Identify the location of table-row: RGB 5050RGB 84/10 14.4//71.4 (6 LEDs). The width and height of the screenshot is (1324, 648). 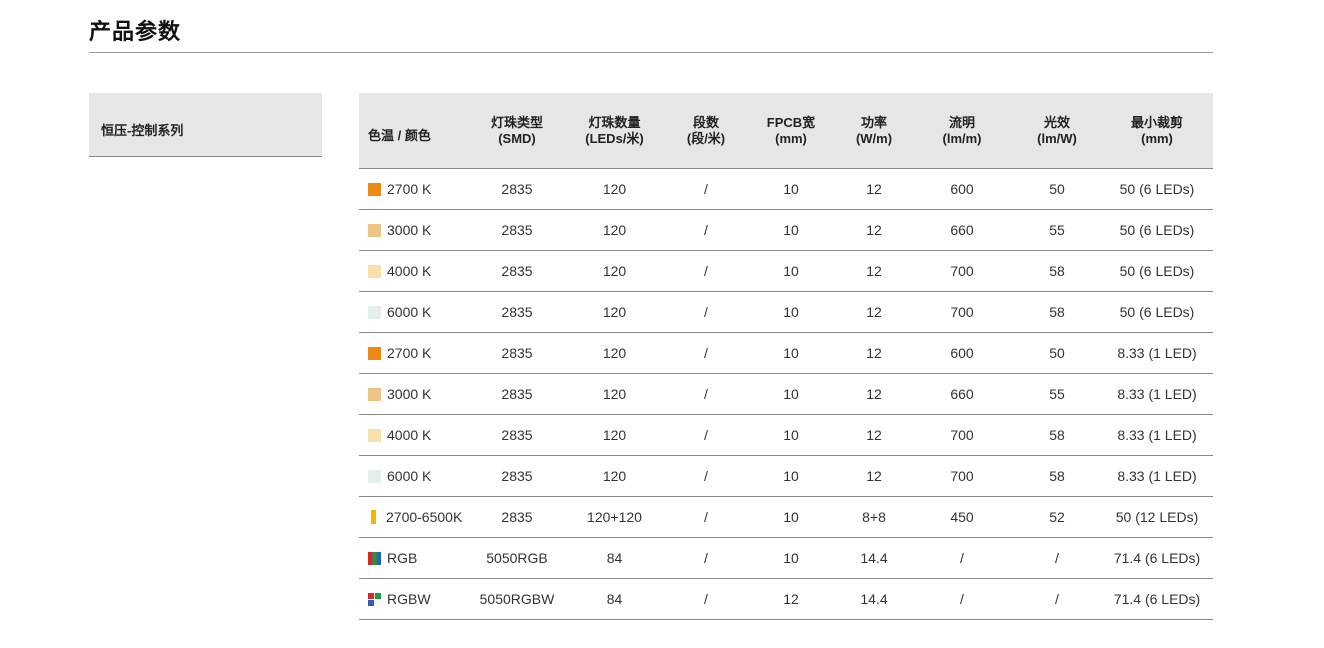
(786, 558).